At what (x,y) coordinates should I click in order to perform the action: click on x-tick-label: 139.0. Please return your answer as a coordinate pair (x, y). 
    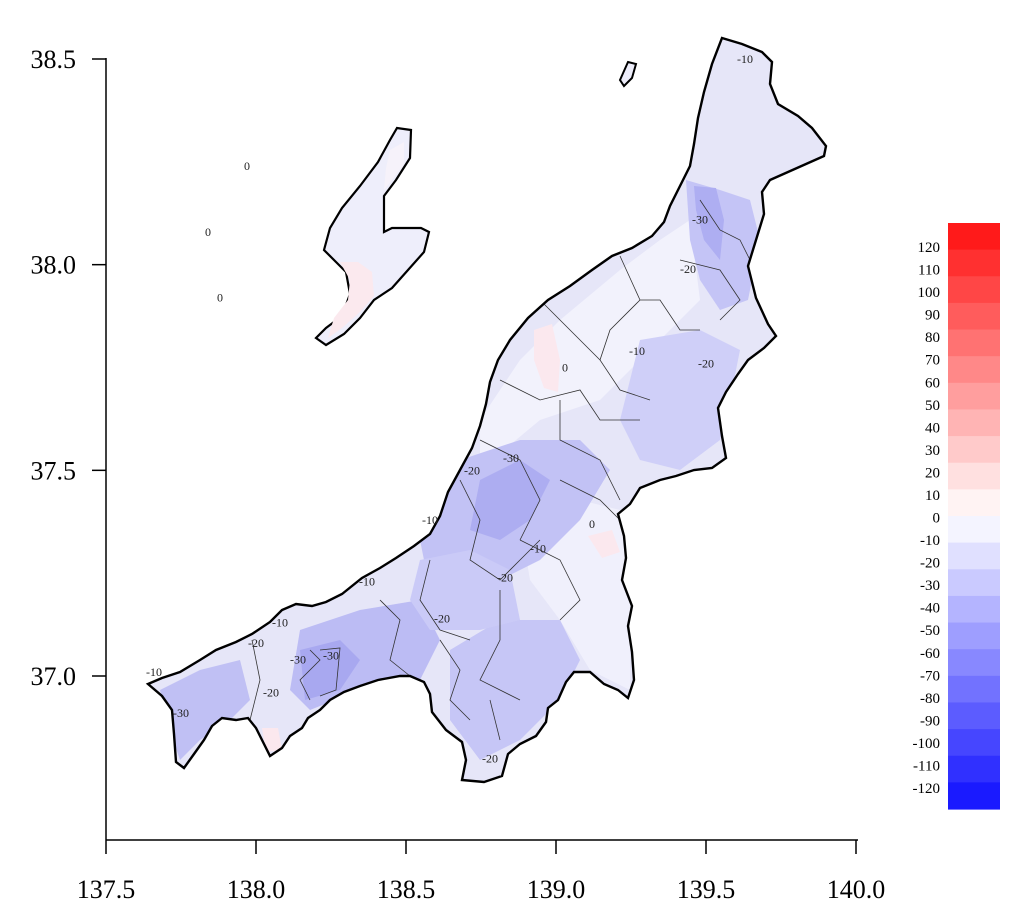
    Looking at the image, I should click on (556, 889).